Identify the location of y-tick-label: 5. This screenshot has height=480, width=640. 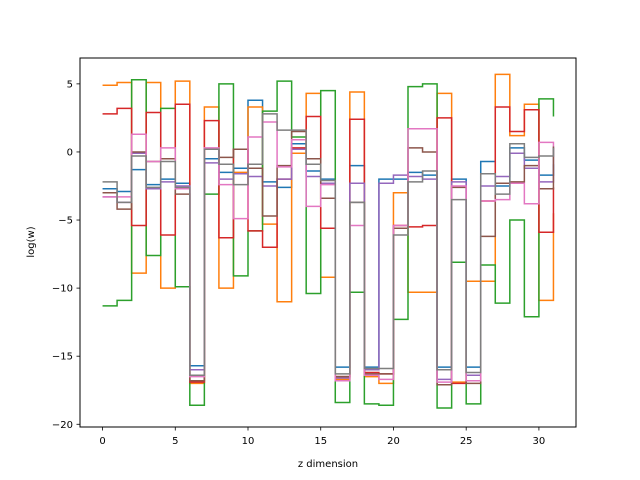
(70, 84).